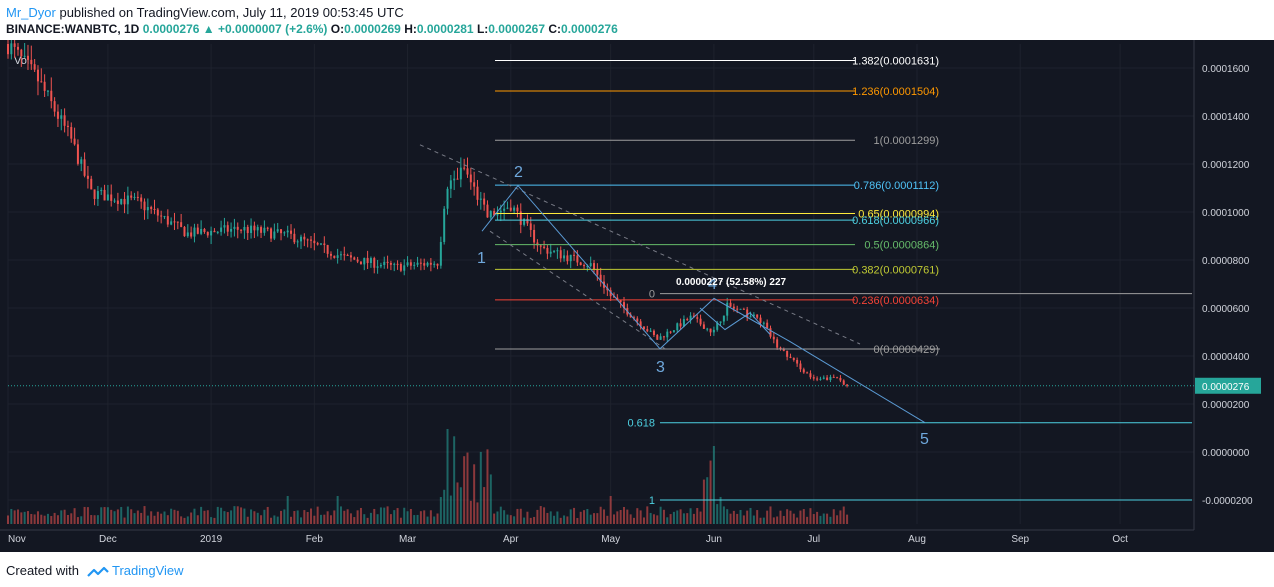 The width and height of the screenshot is (1274, 587). I want to click on fib-level-label: 0.236(0.0000634), so click(895, 301).